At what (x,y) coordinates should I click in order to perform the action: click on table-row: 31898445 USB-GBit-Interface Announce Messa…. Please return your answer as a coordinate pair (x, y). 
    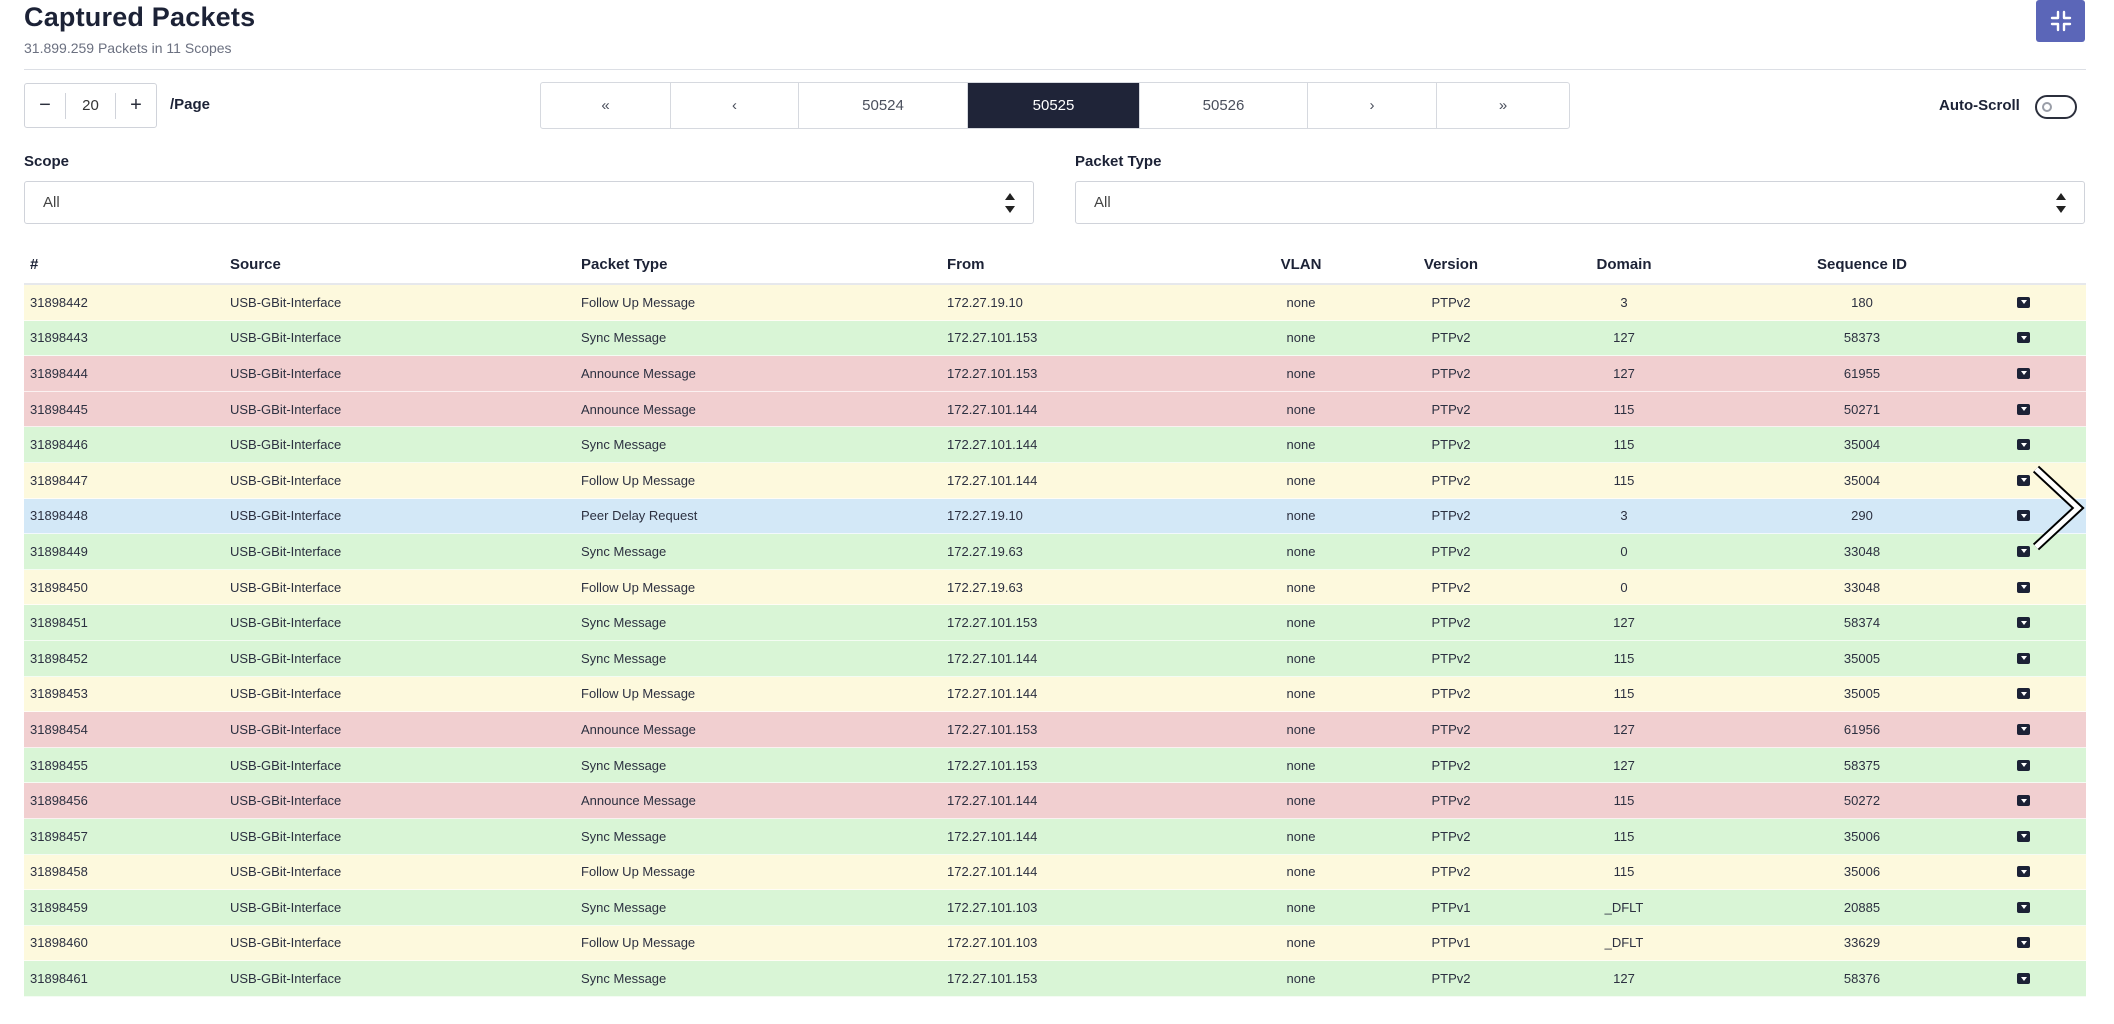
    Looking at the image, I should click on (1055, 409).